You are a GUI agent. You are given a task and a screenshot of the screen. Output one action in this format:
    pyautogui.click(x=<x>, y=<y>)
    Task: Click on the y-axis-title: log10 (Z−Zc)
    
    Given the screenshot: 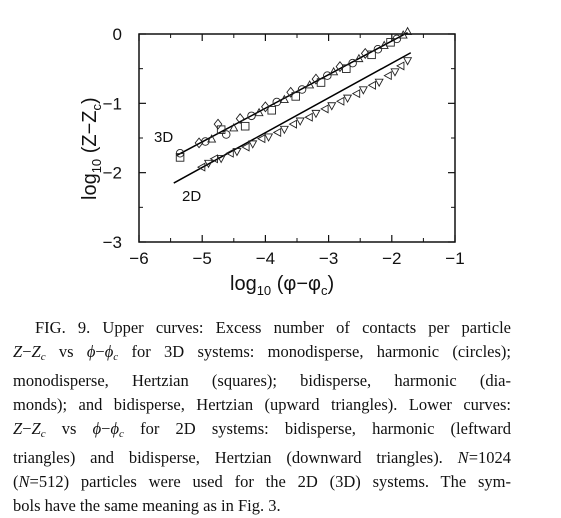 What is the action you would take?
    pyautogui.click(x=91, y=148)
    